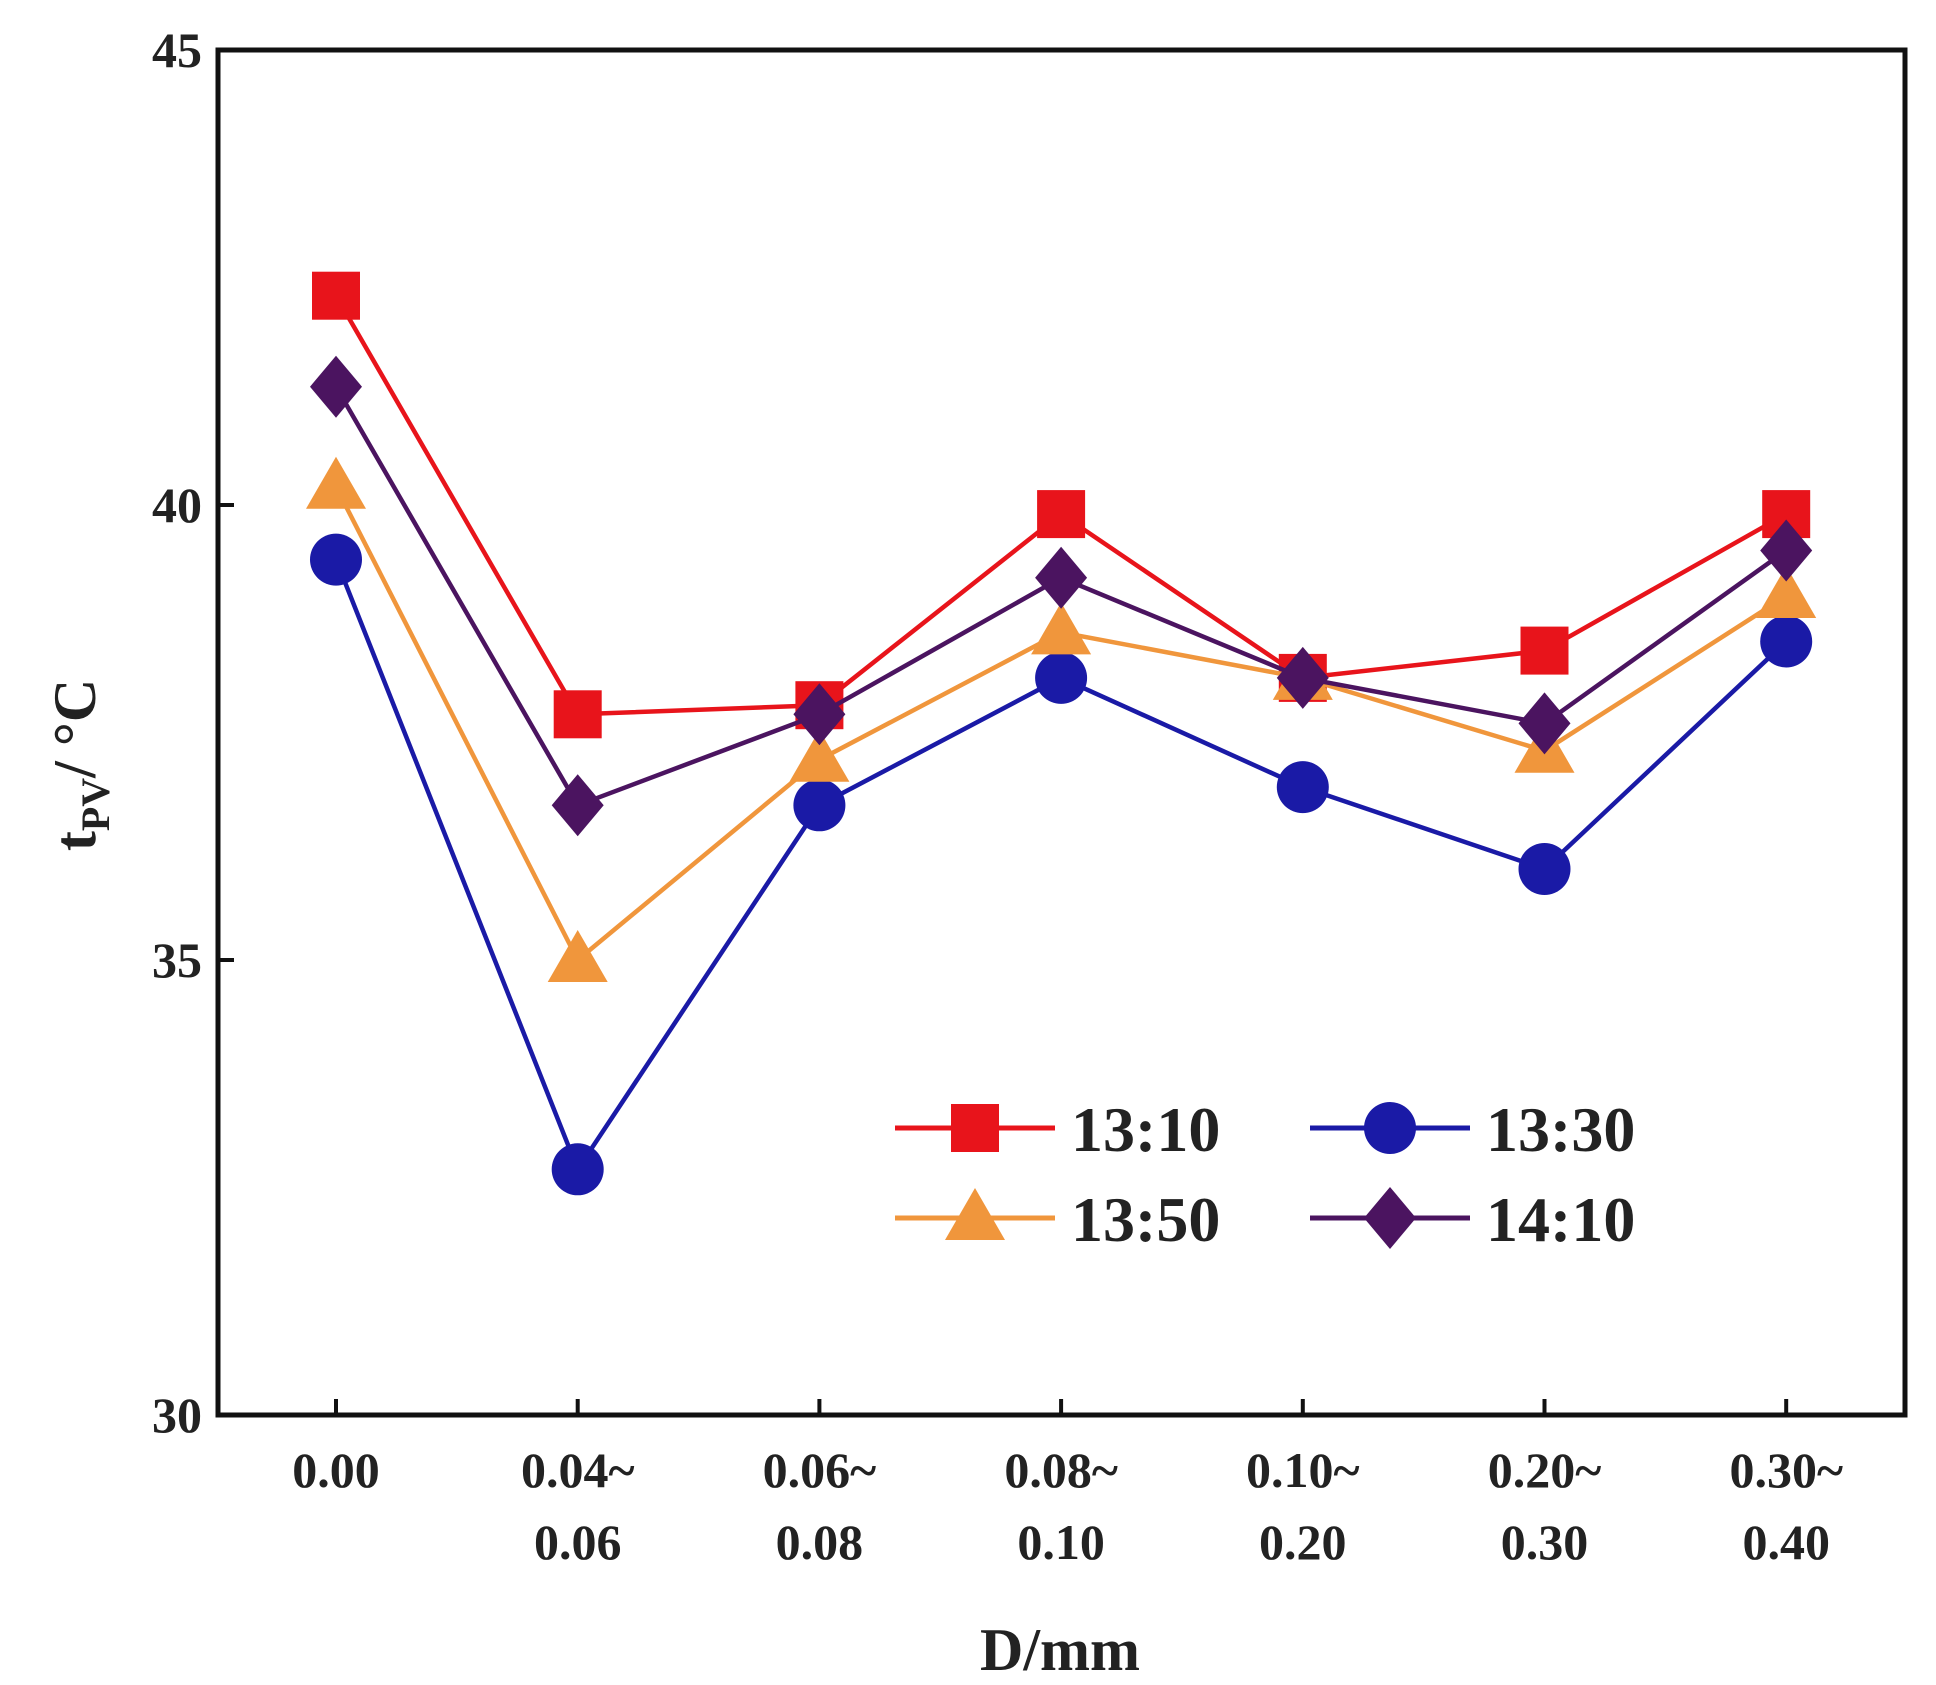 This screenshot has height=1685, width=1936. I want to click on x-tick-label-line: 0.00, so click(336, 1470).